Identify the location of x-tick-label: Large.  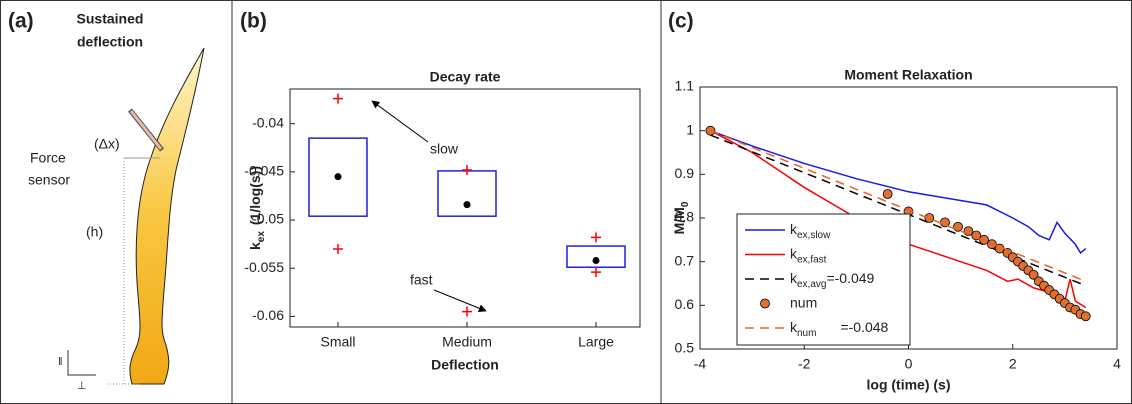
(596, 342).